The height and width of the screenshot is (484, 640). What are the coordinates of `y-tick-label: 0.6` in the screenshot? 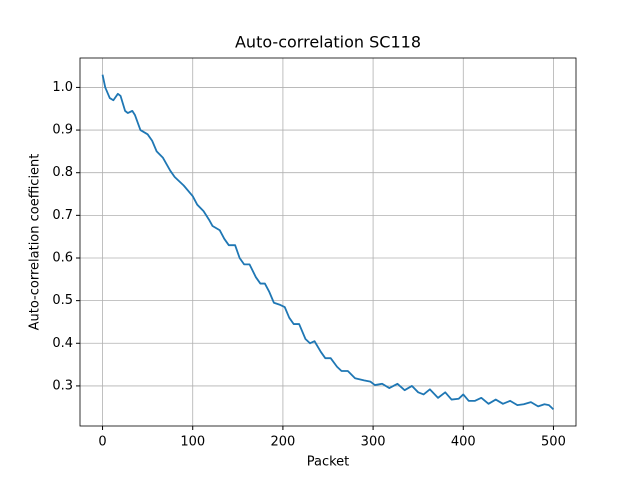 It's located at (62, 257).